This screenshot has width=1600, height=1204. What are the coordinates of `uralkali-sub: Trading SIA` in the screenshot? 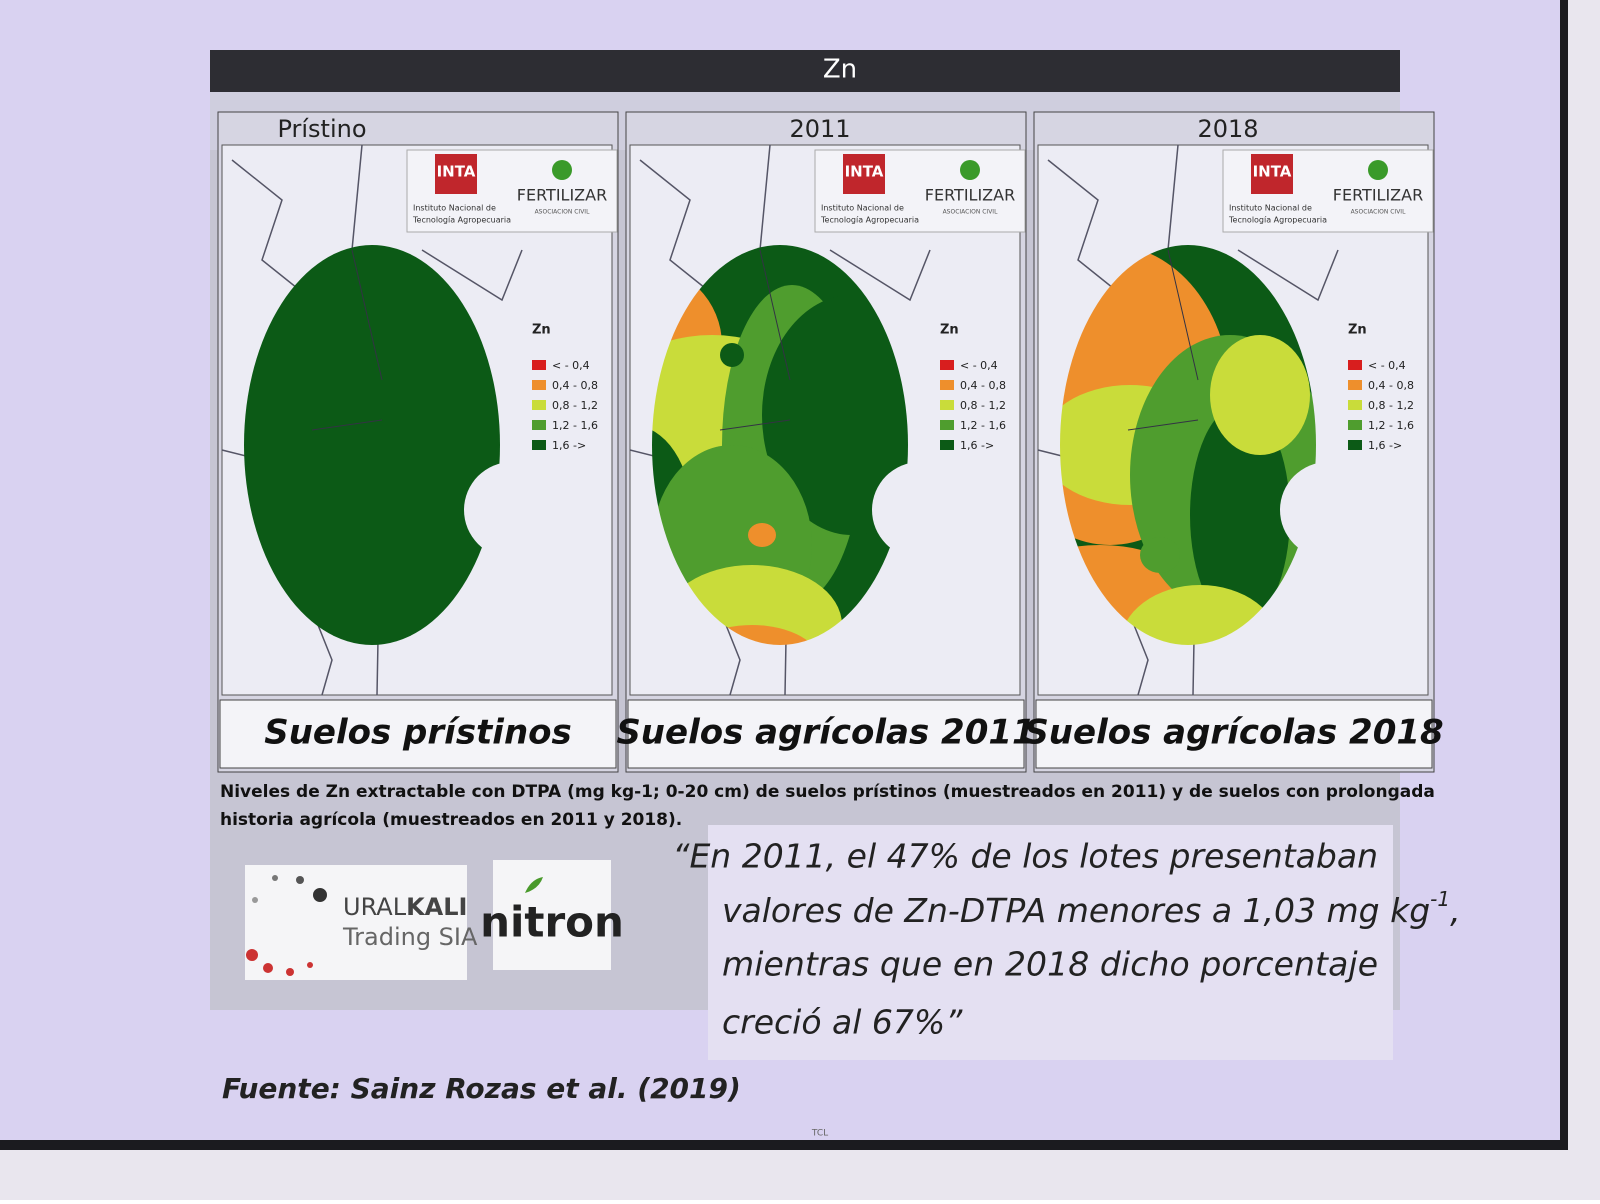 It's located at (410, 937).